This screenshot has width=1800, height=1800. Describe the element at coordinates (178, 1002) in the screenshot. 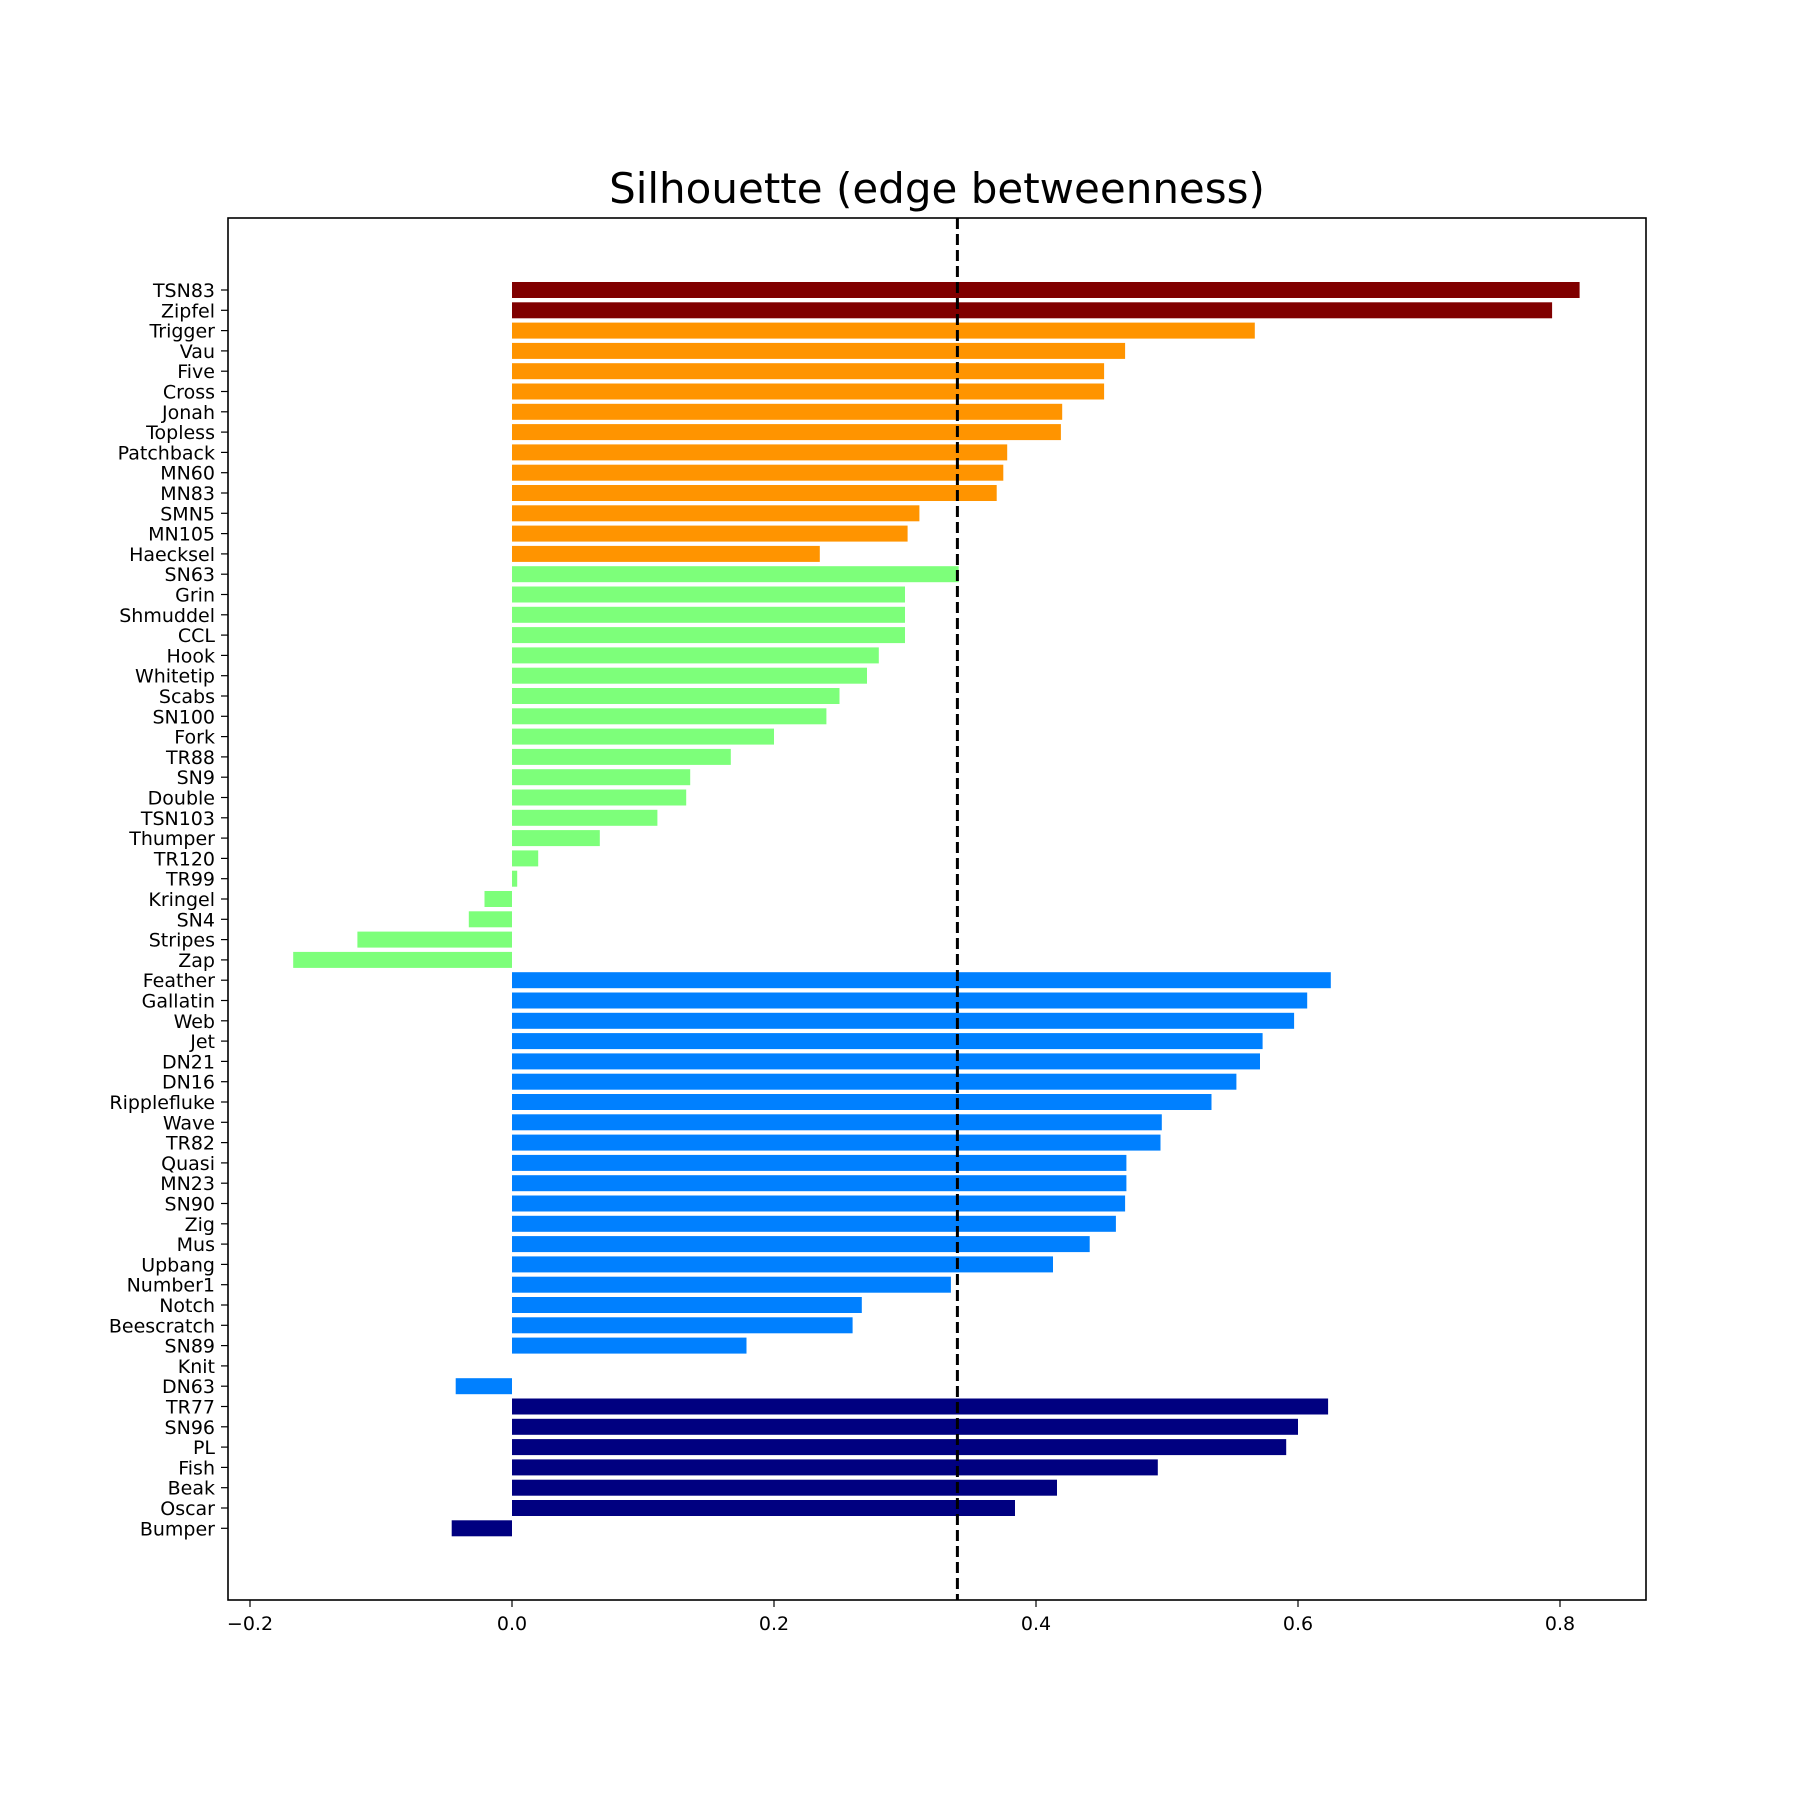

I see `category-label-gallatin: Gallatin` at that location.